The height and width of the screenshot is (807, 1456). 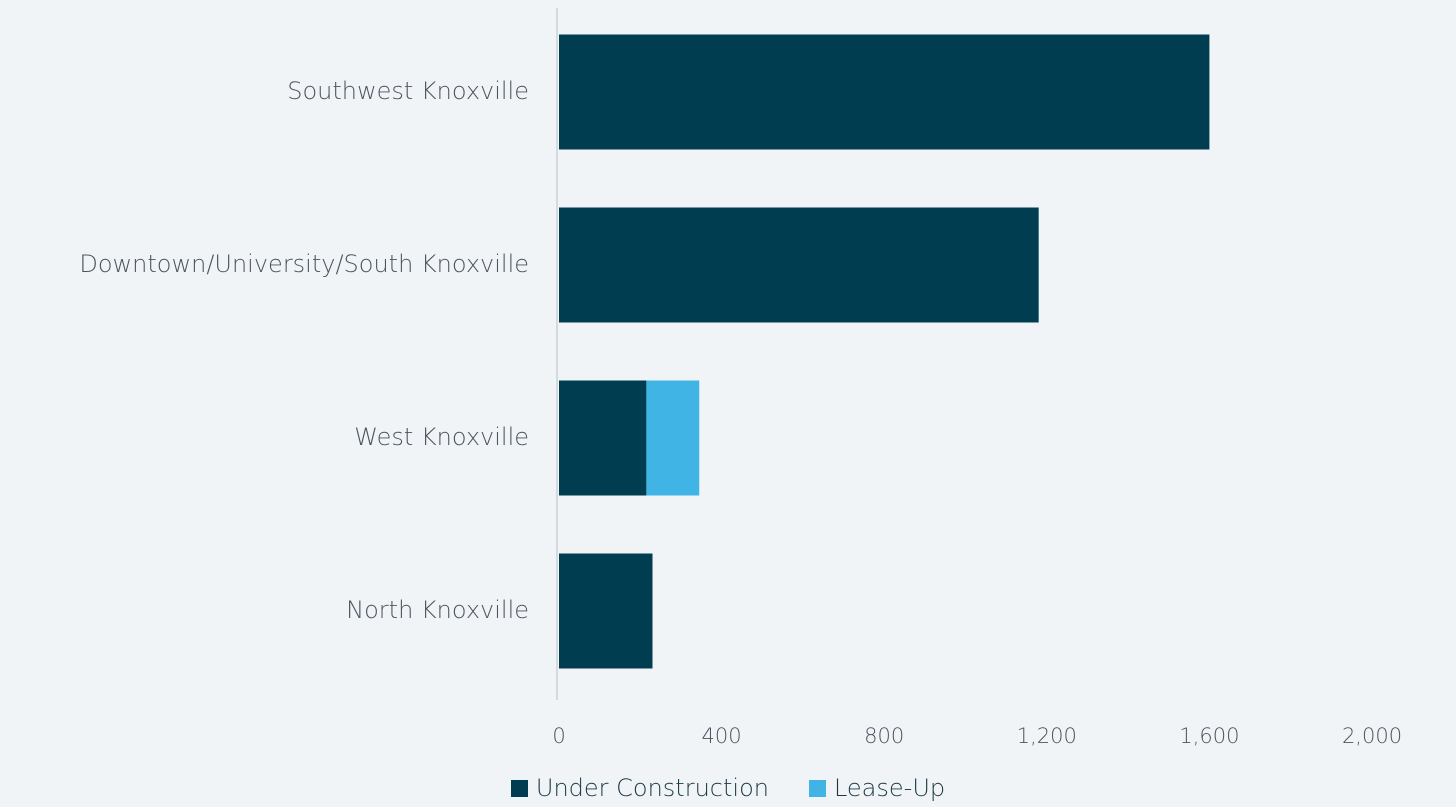 What do you see at coordinates (1209, 736) in the screenshot?
I see `x-tick-label-1600: 1,600` at bounding box center [1209, 736].